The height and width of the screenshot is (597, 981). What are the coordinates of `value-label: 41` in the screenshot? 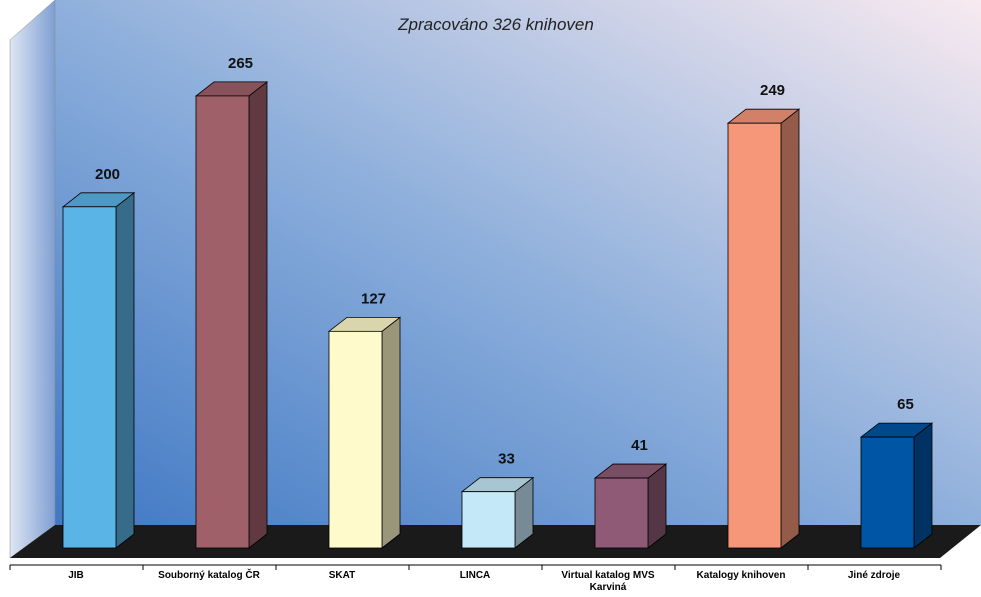 It's located at (639, 445).